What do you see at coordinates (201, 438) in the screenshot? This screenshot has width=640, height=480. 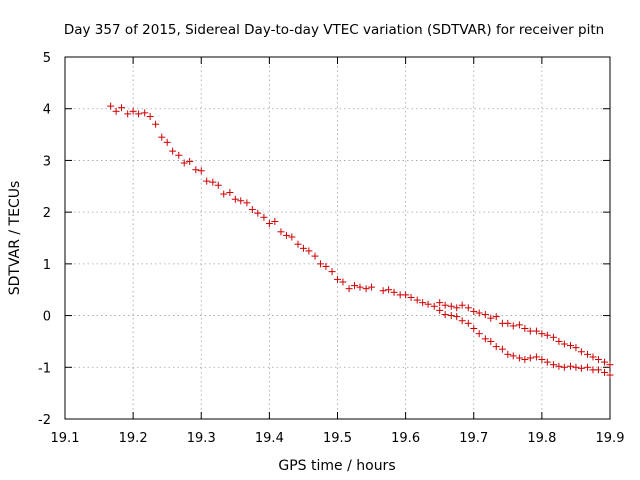 I see `x-tick-label: 19.3` at bounding box center [201, 438].